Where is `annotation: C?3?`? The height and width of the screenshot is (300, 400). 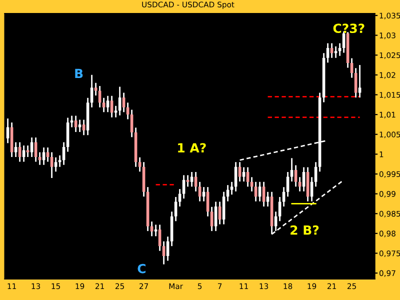 annotation: C?3? is located at coordinates (348, 29).